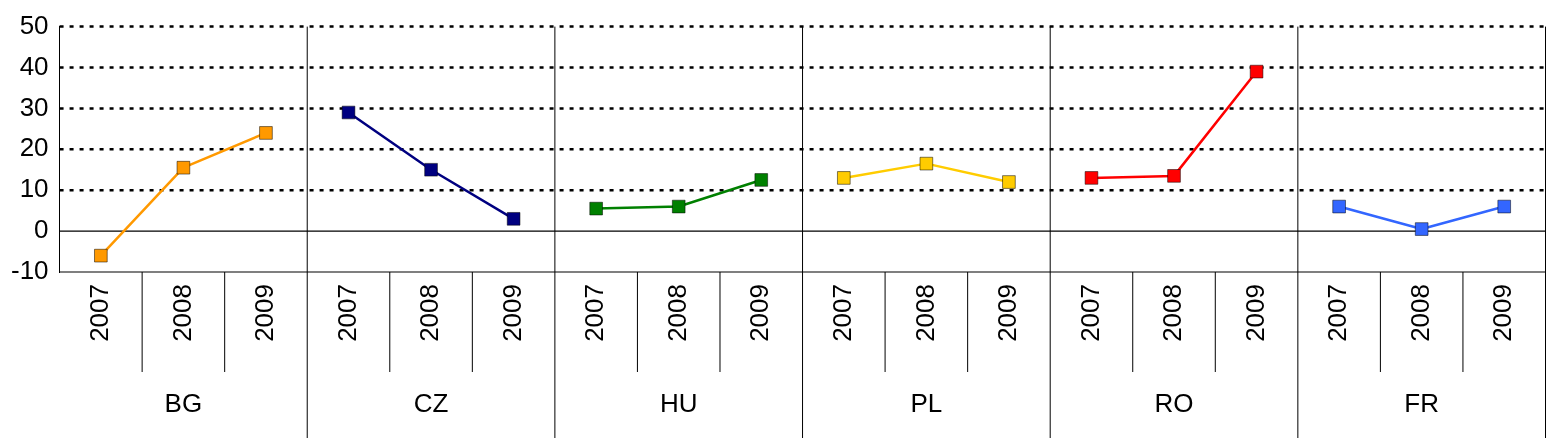 The height and width of the screenshot is (448, 1563). Describe the element at coordinates (1174, 403) in the screenshot. I see `text: RO` at that location.